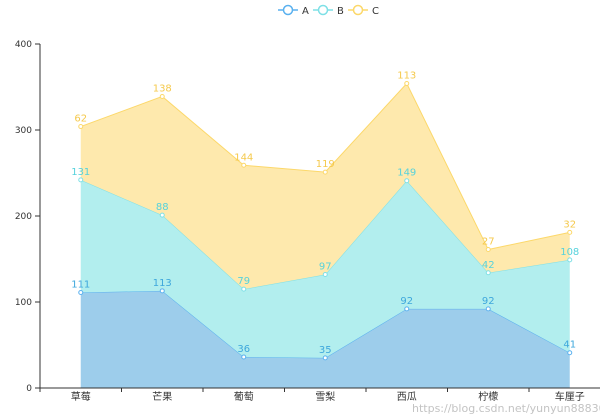  I want to click on legend-label-B: B, so click(340, 11).